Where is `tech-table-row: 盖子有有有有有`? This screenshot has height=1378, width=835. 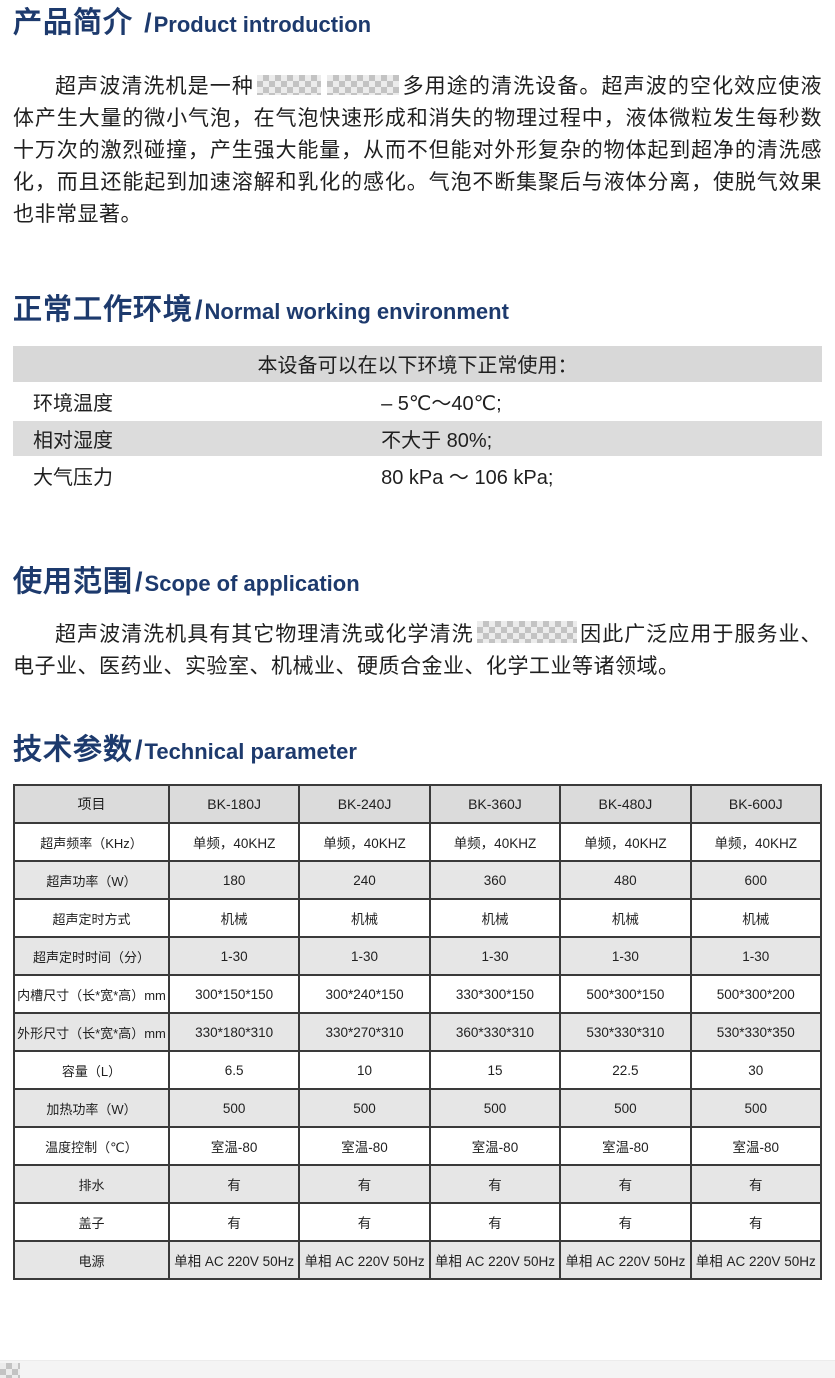 tech-table-row: 盖子有有有有有 is located at coordinates (418, 1222).